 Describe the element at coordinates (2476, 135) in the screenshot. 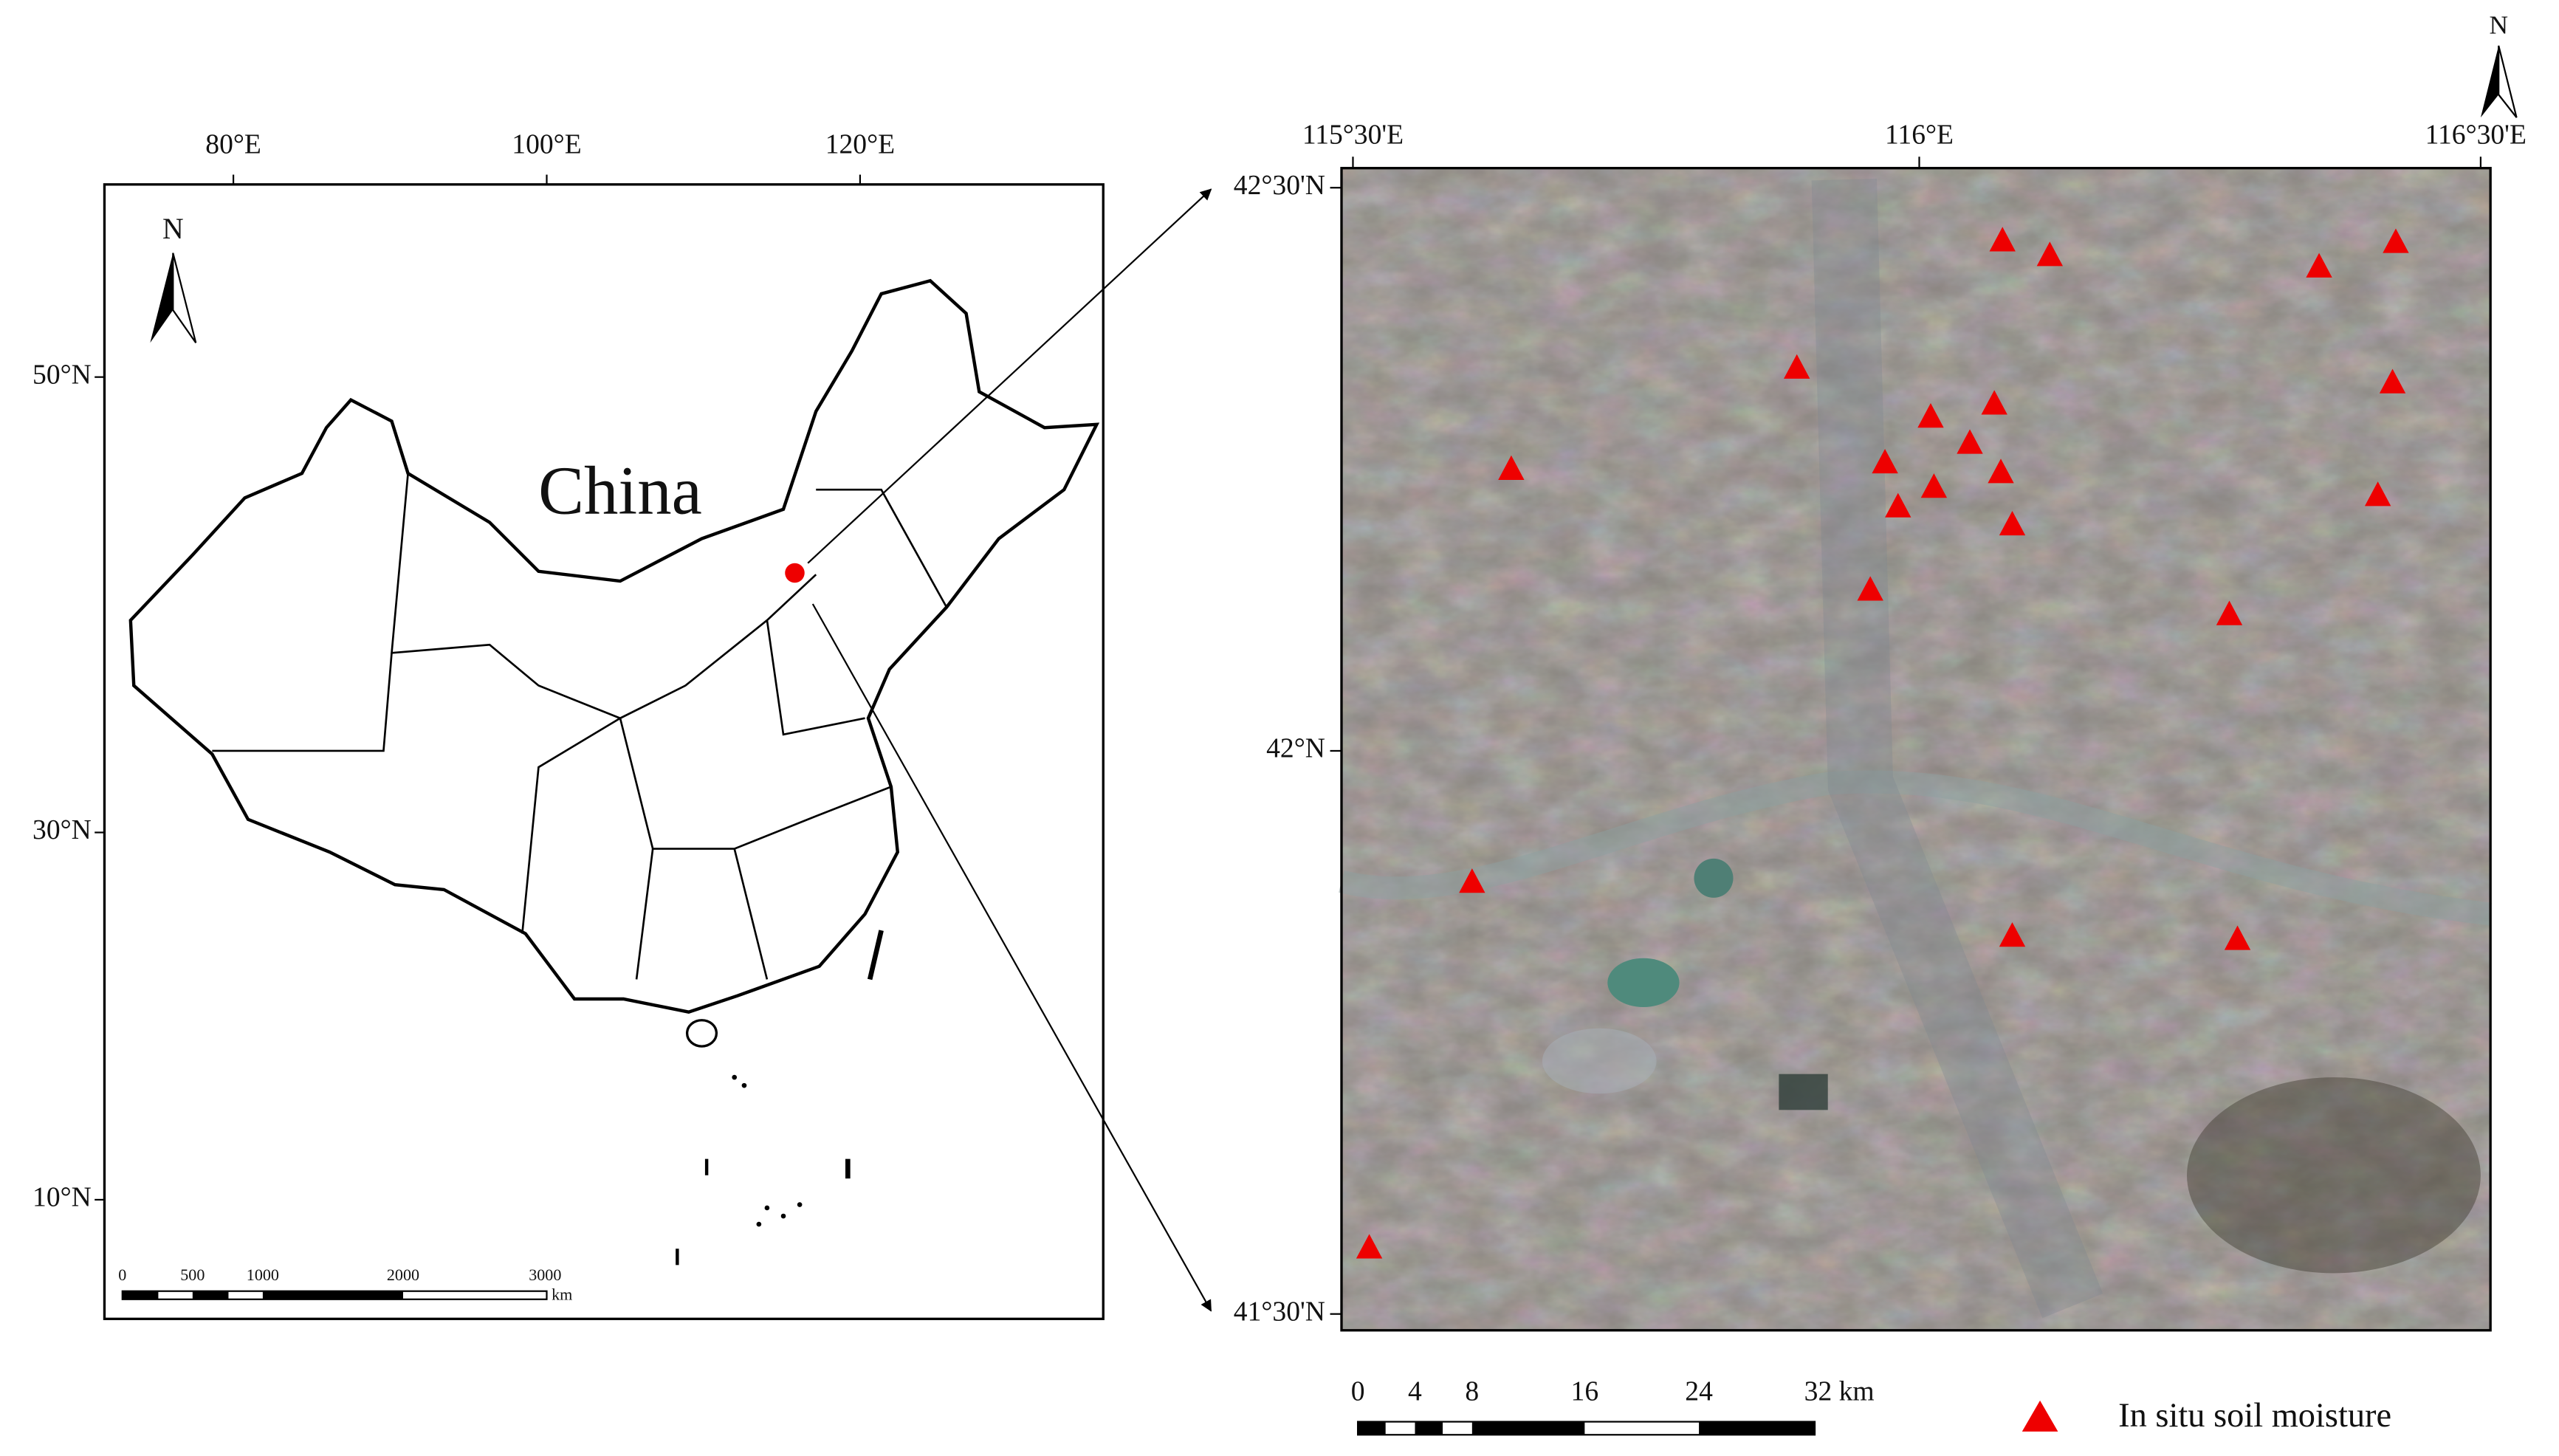

I see `lon-label: 116°30'E` at that location.